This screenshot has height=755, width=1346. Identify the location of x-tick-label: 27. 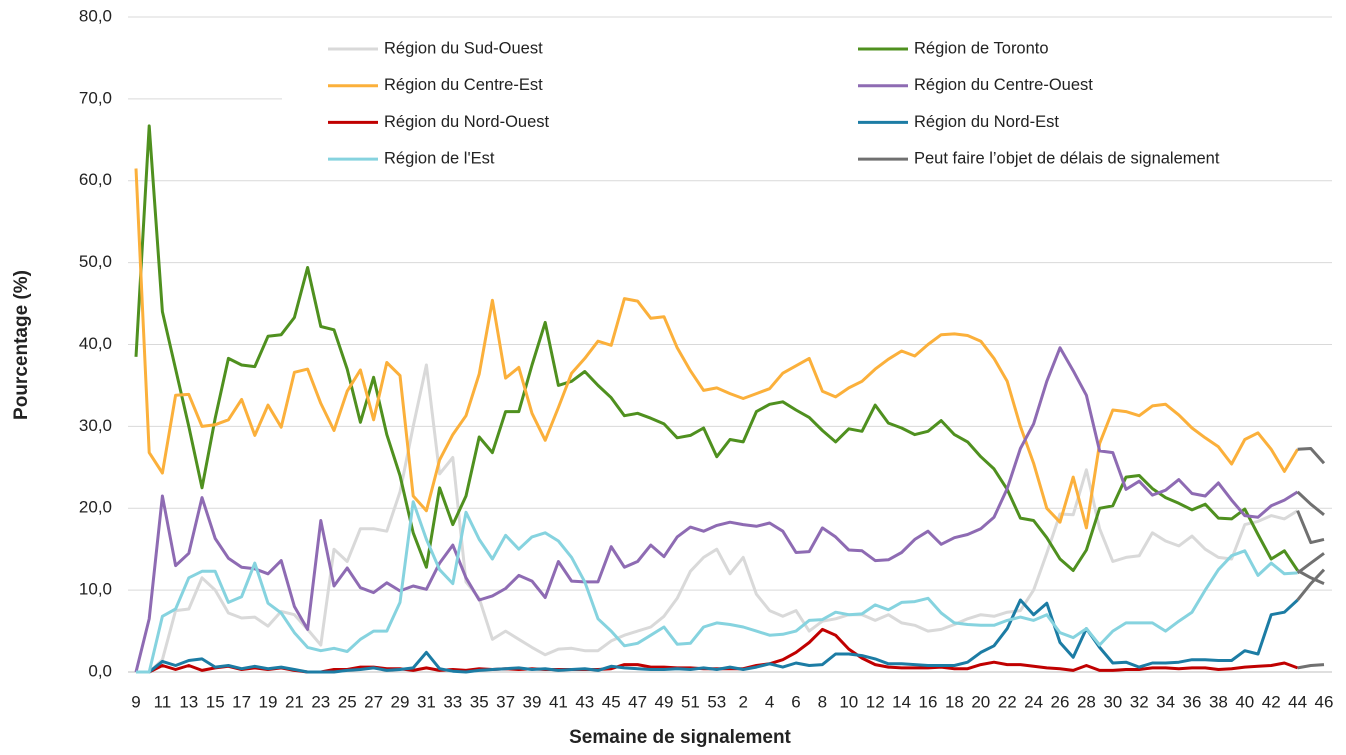
(373, 701).